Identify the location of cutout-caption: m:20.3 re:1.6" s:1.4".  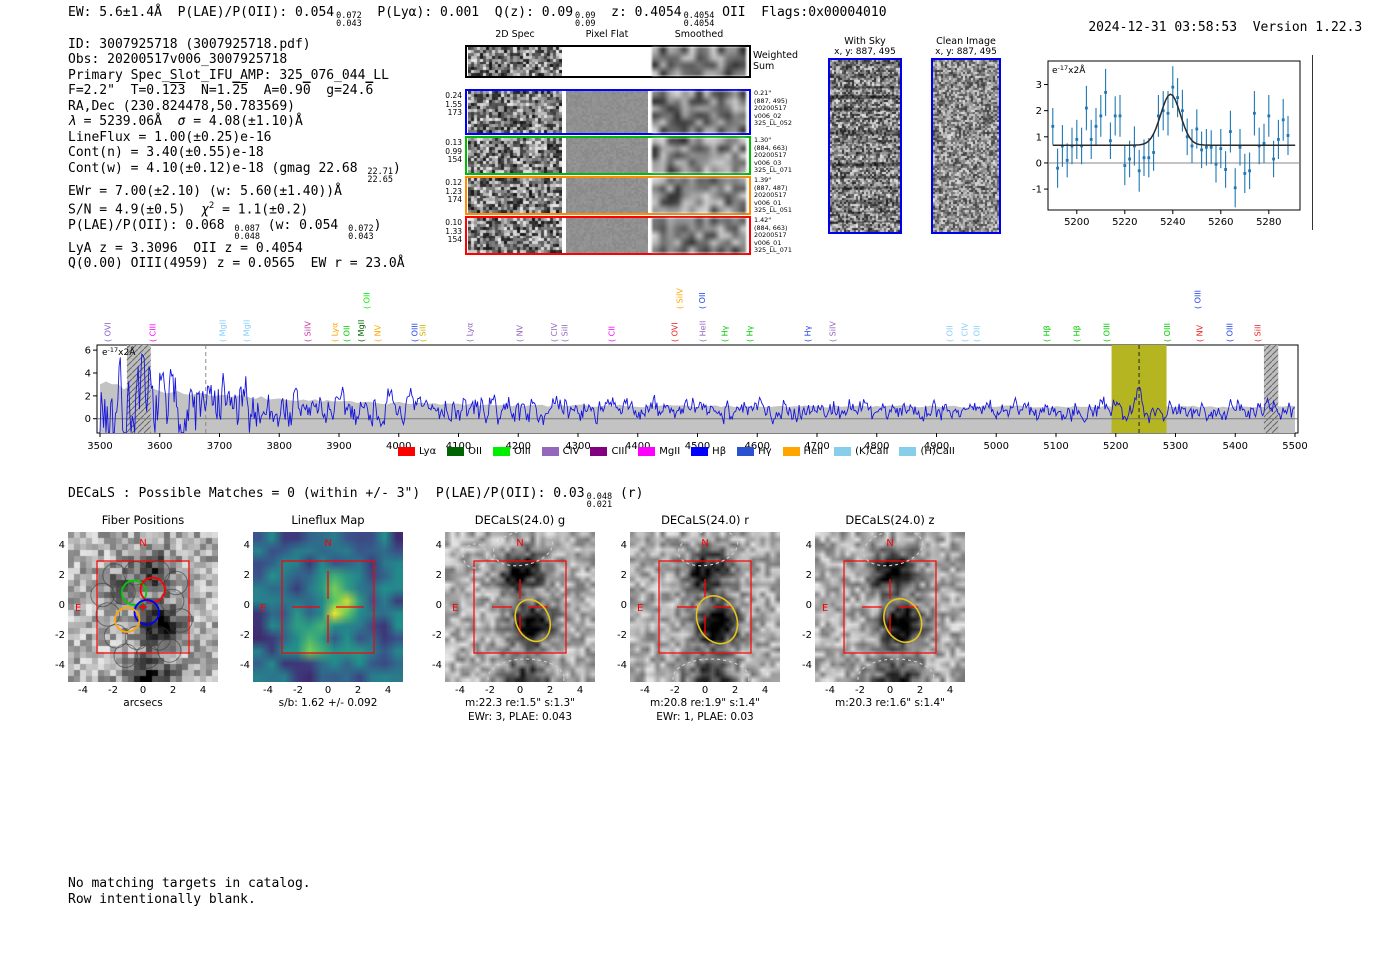
(890, 703).